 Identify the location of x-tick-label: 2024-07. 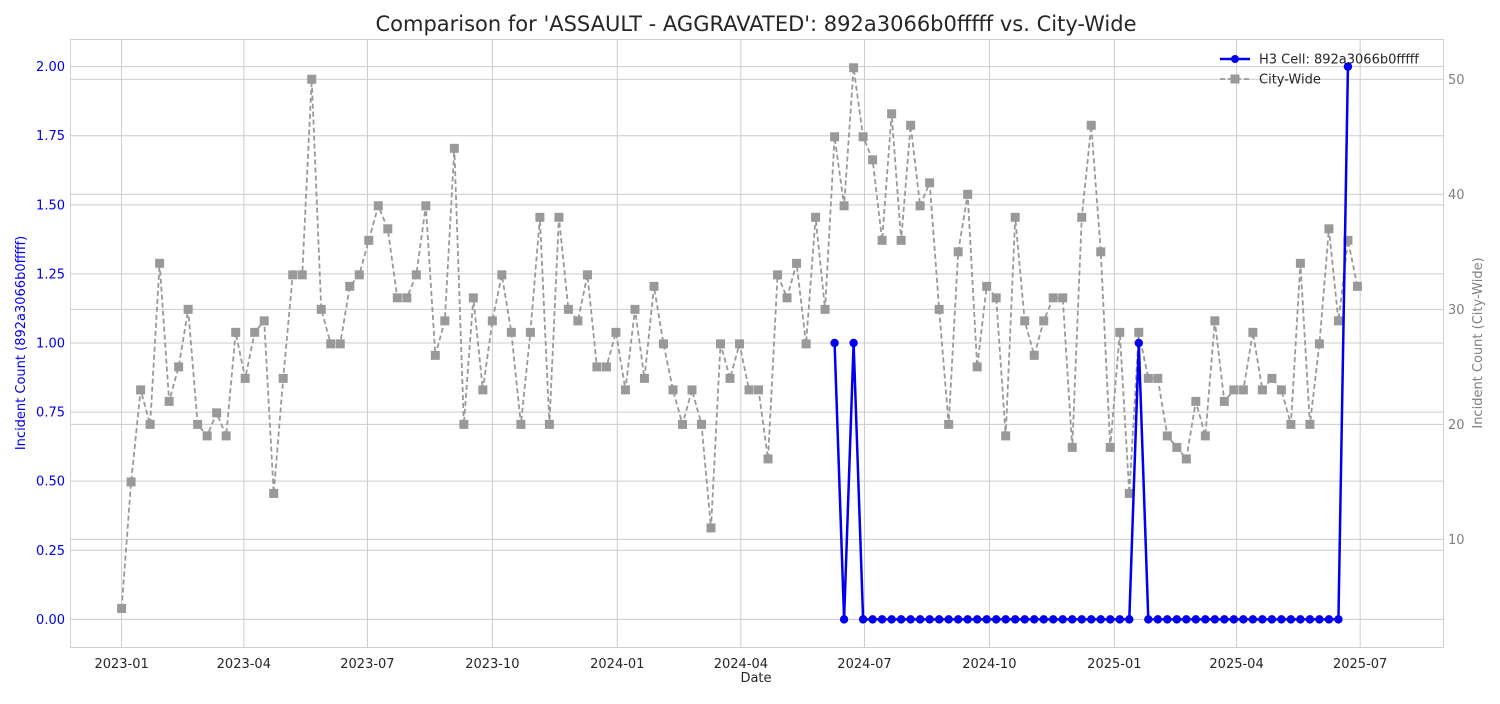
(864, 664).